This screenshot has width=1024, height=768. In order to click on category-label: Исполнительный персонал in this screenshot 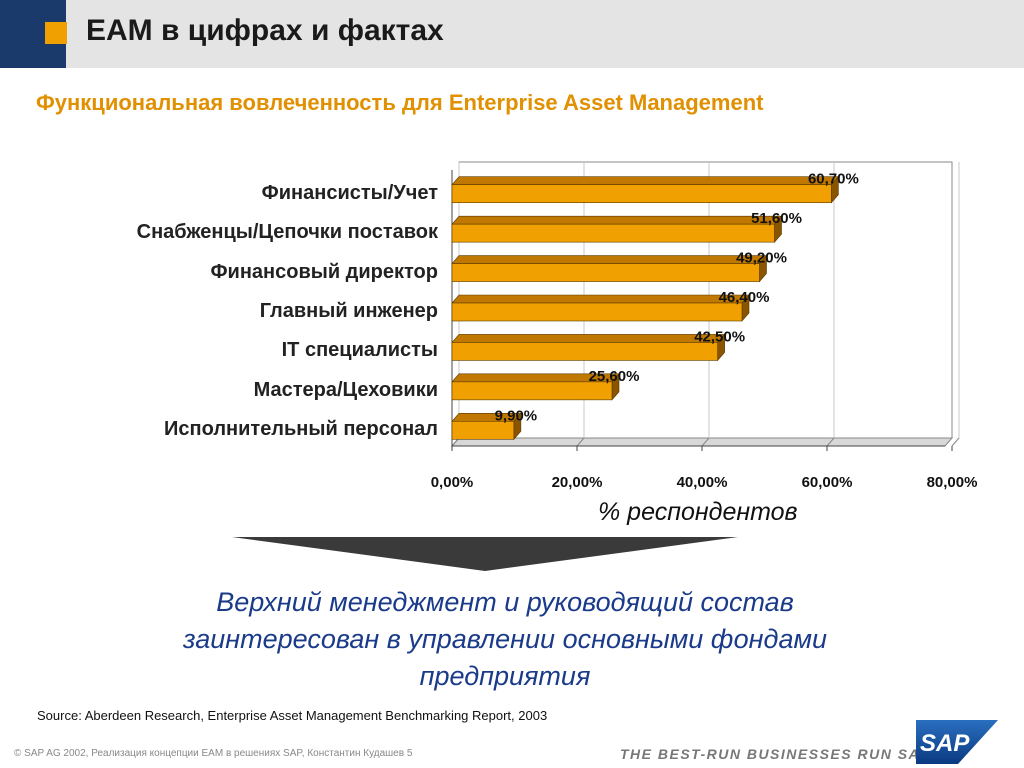, I will do `click(301, 429)`.